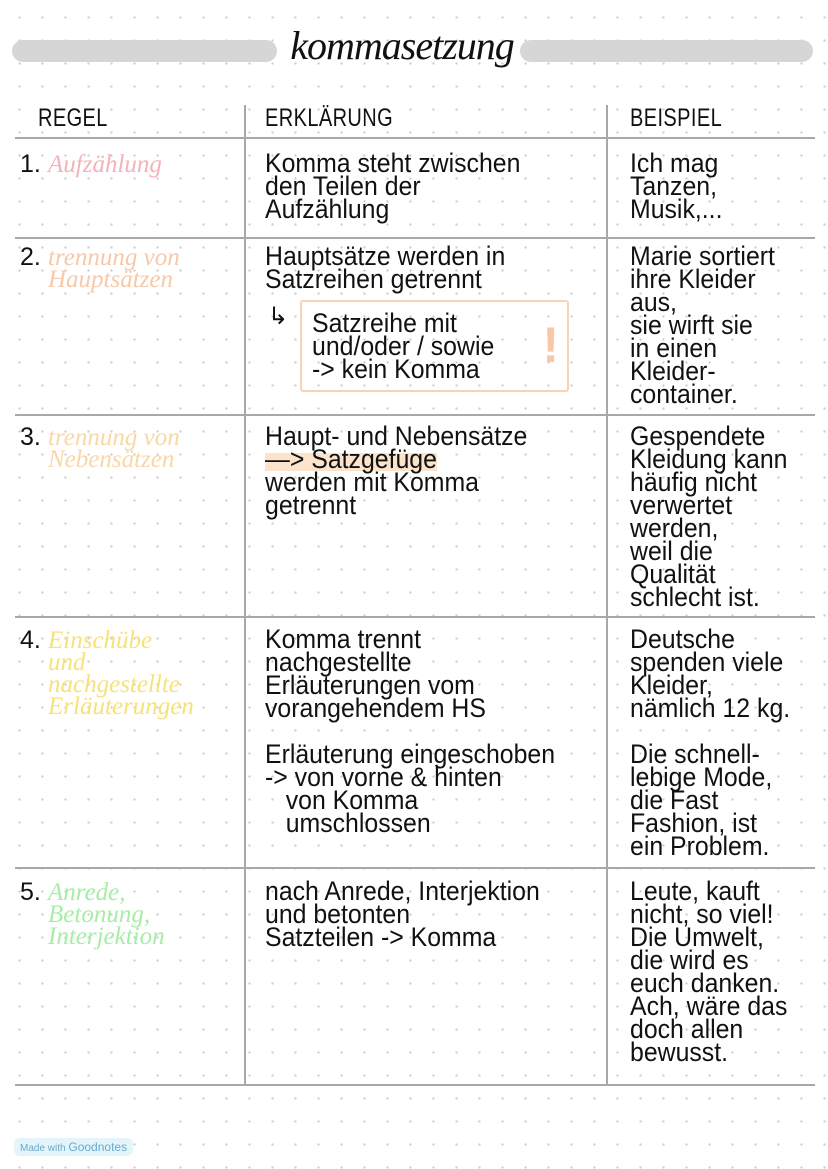  Describe the element at coordinates (121, 706) in the screenshot. I see `text-line: Erläuterungen` at that location.